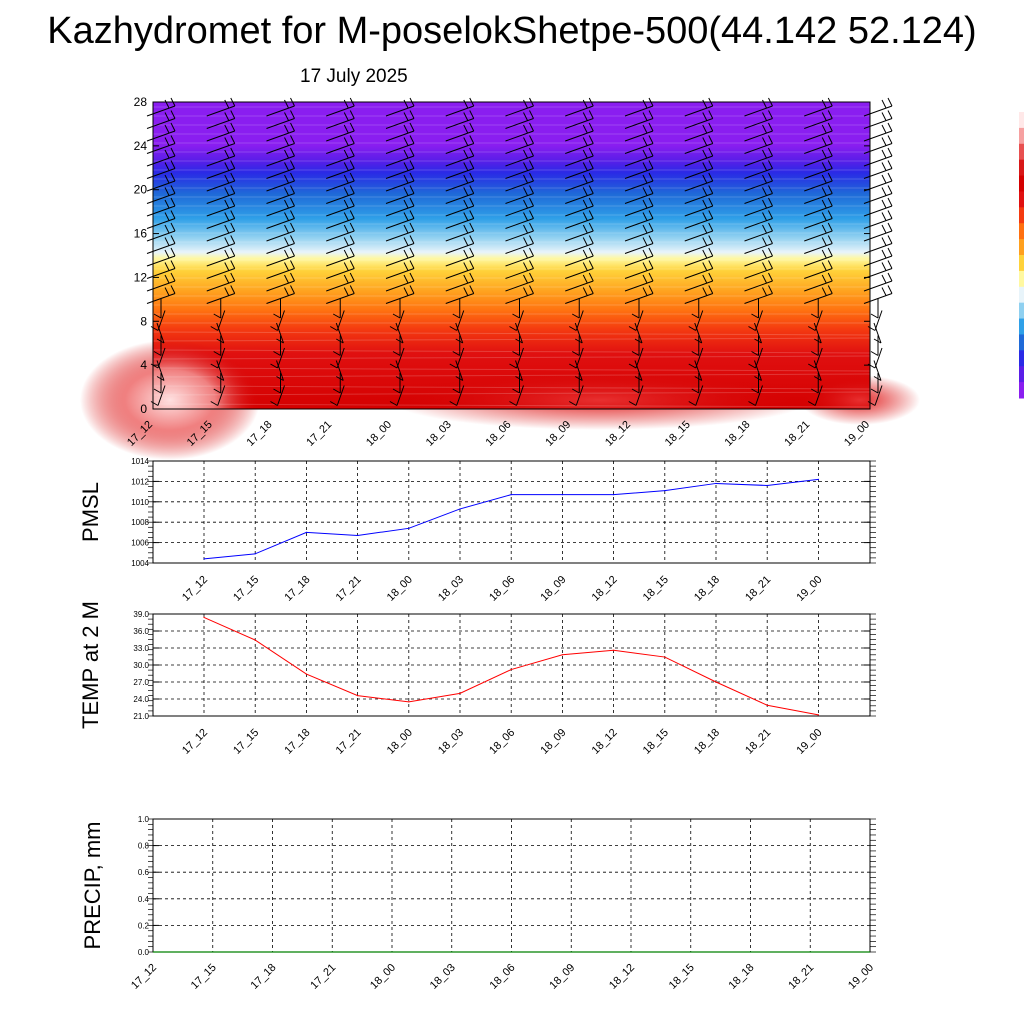 The height and width of the screenshot is (1024, 1024). What do you see at coordinates (323, 977) in the screenshot?
I see `x-tick-label: 17_21` at bounding box center [323, 977].